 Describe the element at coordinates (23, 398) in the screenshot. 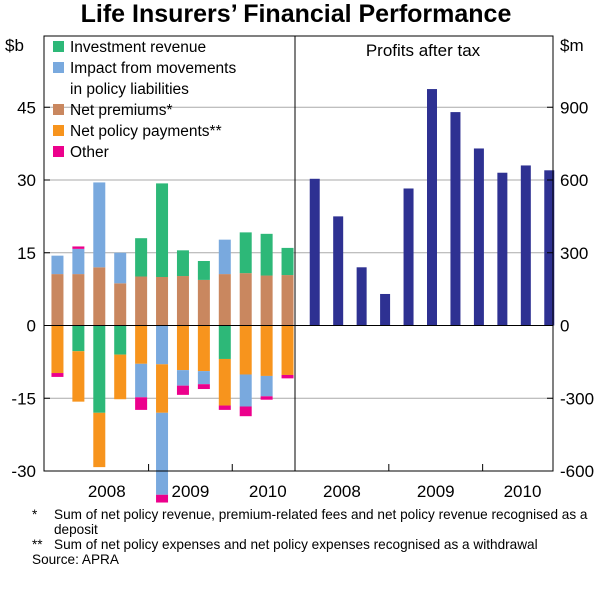

I see `left-y-tick: -15` at that location.